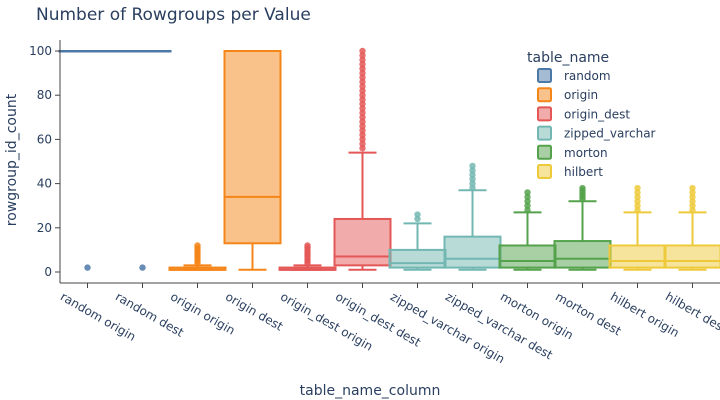  What do you see at coordinates (45, 161) in the screenshot?
I see `y-axis: 0 20 40 60 80 100` at bounding box center [45, 161].